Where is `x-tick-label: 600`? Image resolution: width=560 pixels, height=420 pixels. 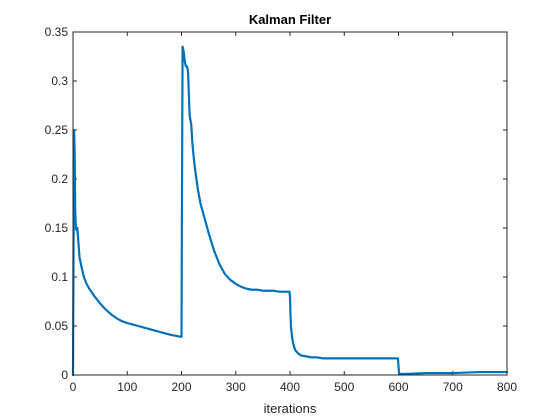
x-tick-label: 600 is located at coordinates (398, 387).